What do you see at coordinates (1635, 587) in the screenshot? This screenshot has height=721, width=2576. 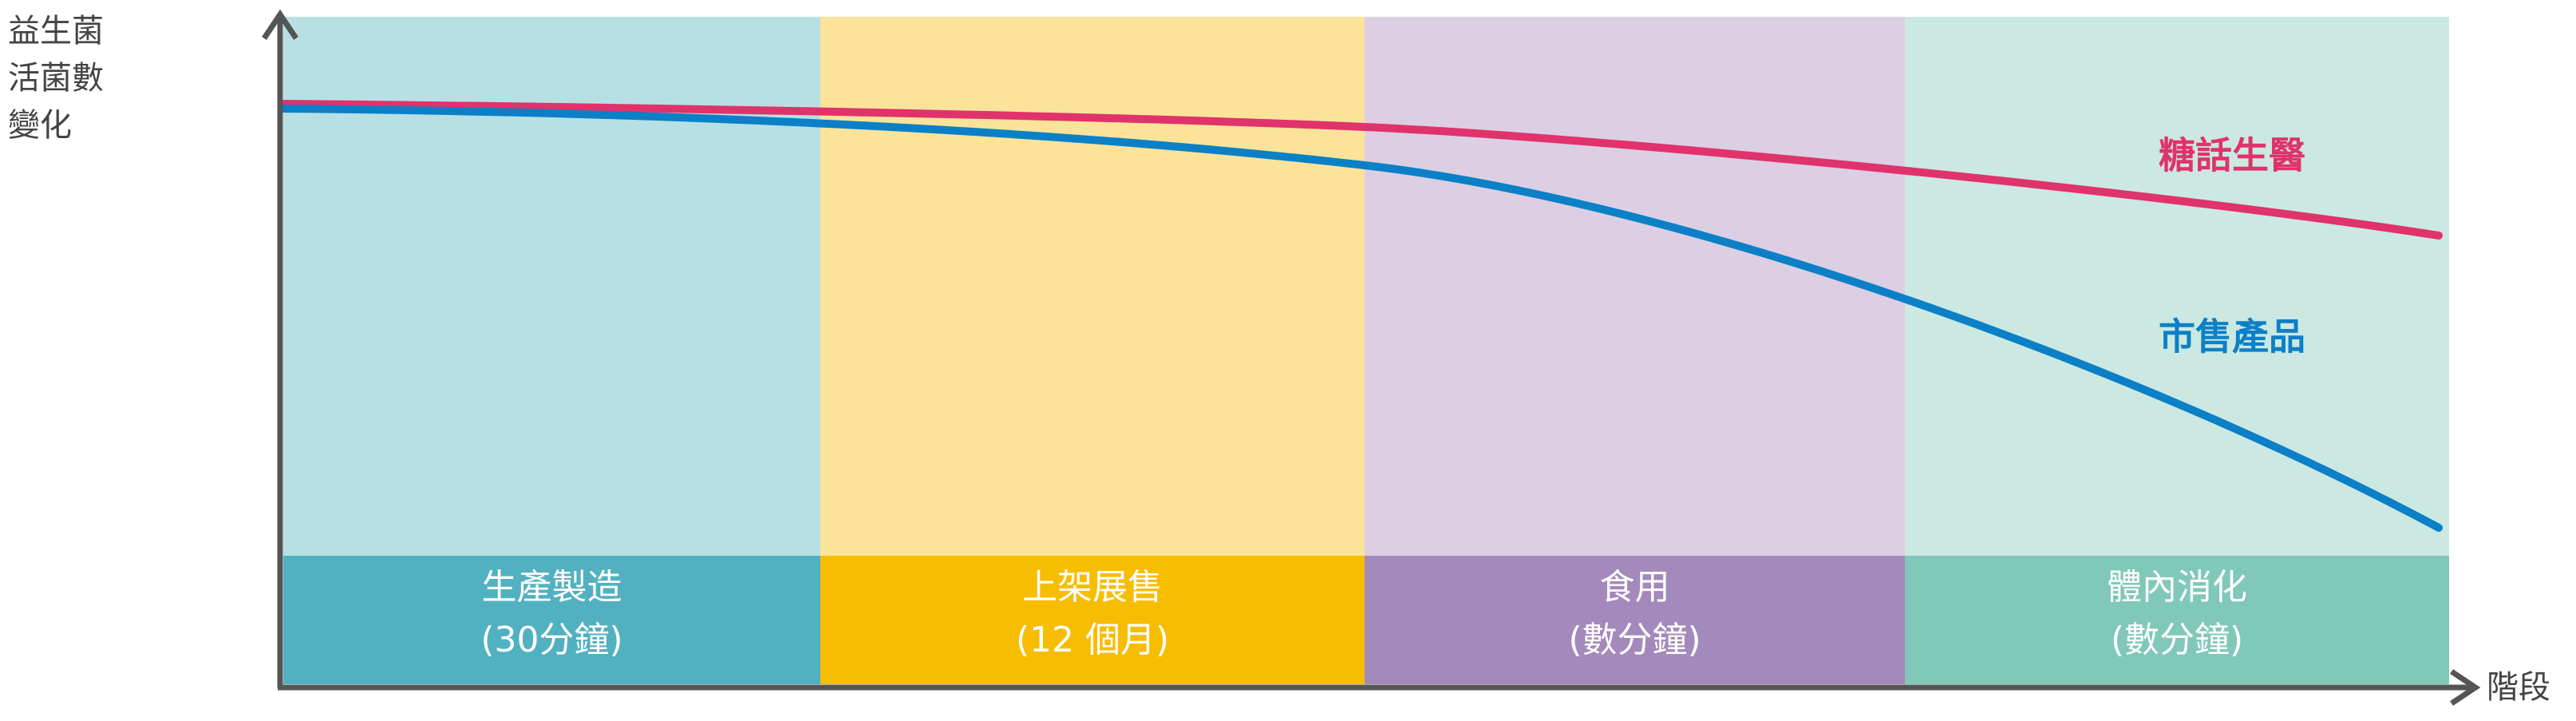 I see `stage-label: 食用` at bounding box center [1635, 587].